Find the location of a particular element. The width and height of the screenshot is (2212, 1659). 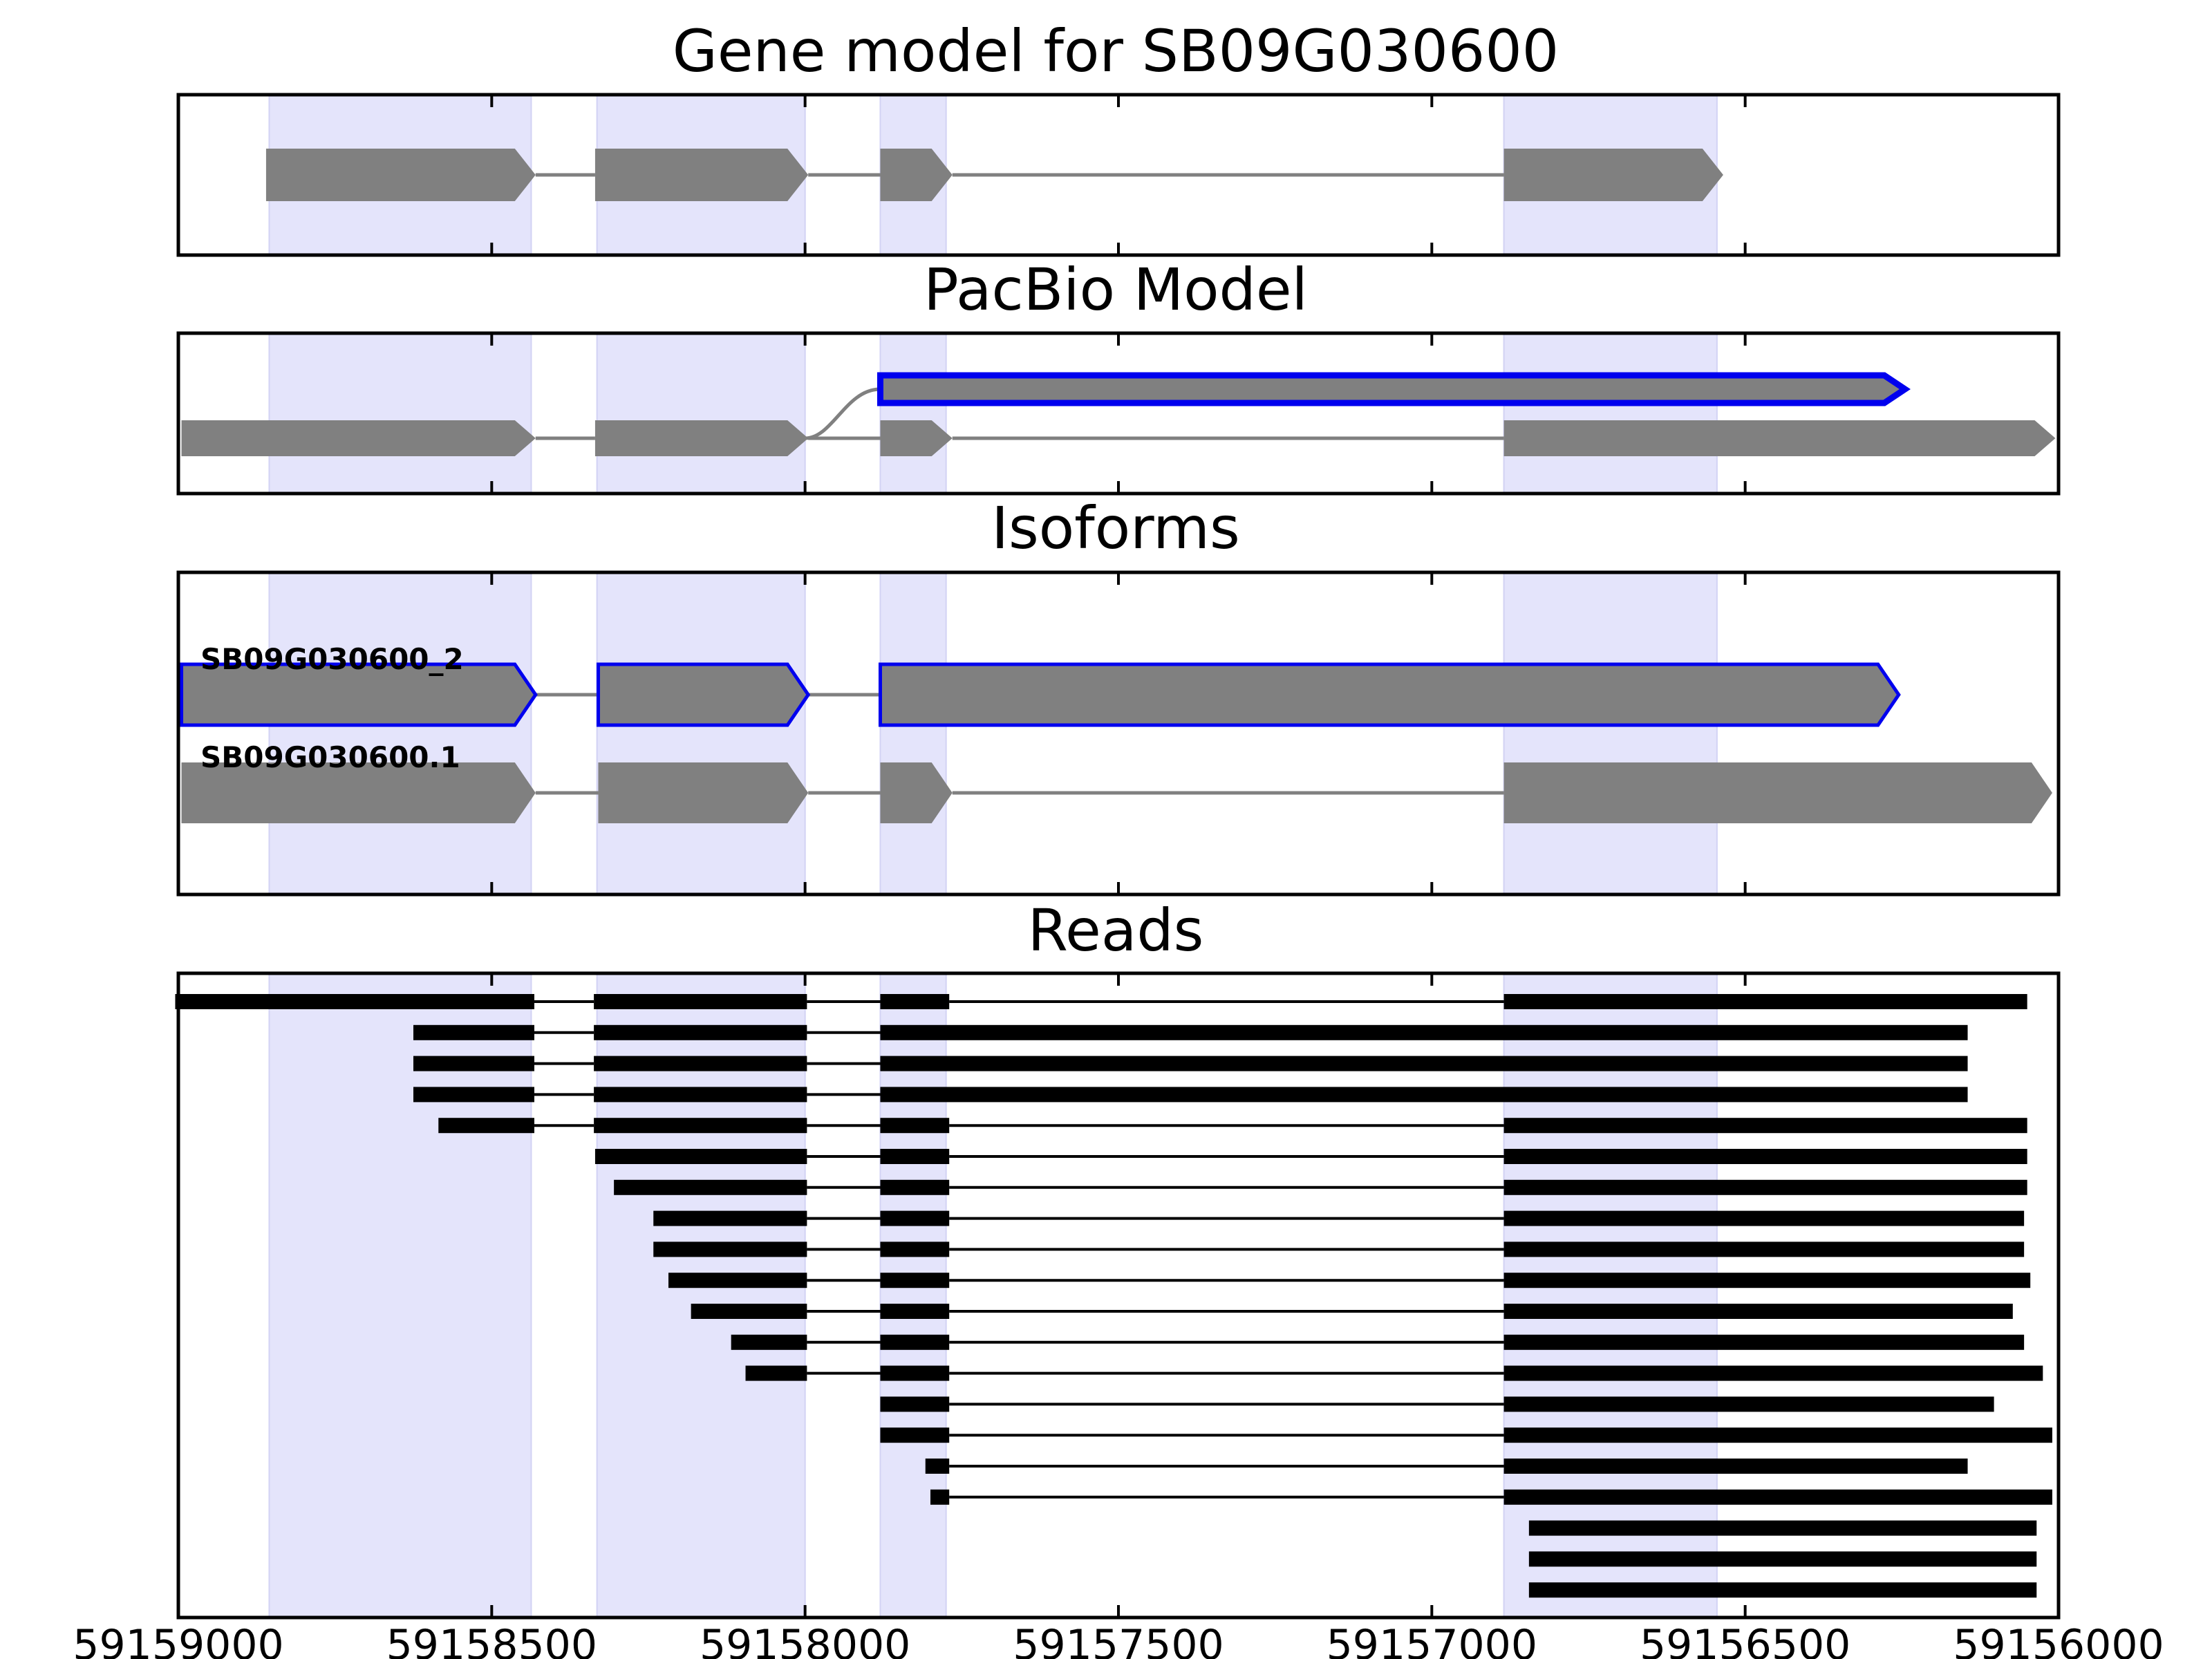

panel-gene-model: Gene model for SB09G030600 is located at coordinates (1118, 137).